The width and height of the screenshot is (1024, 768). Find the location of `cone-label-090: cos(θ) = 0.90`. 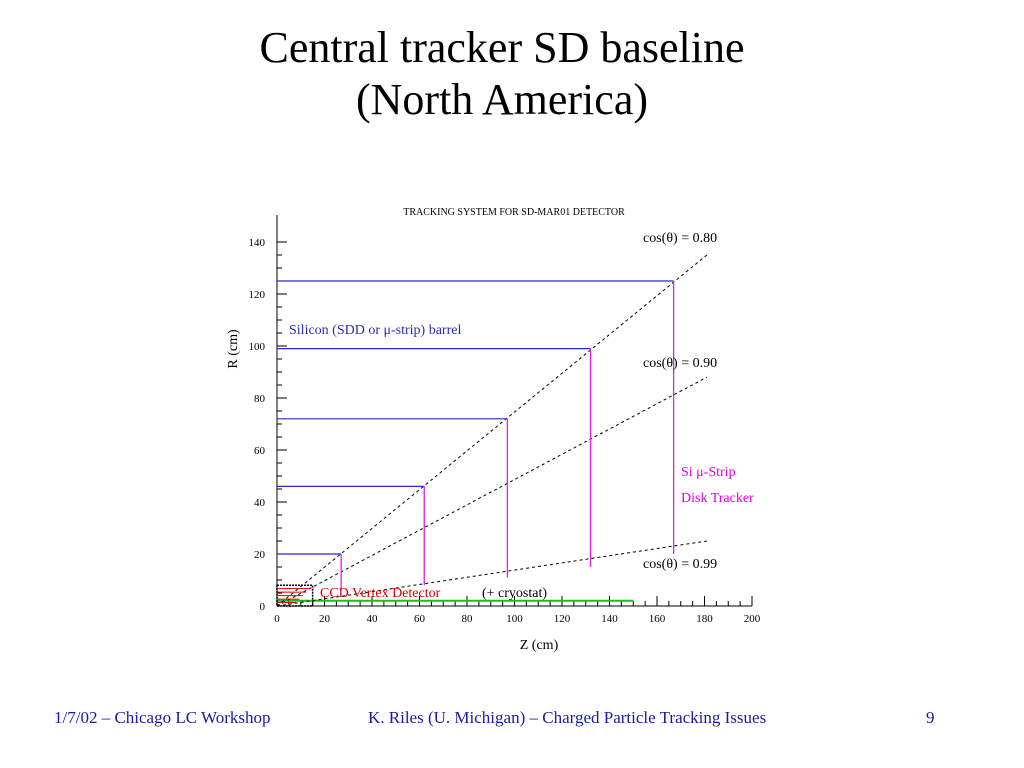

cone-label-090: cos(θ) = 0.90 is located at coordinates (680, 363).